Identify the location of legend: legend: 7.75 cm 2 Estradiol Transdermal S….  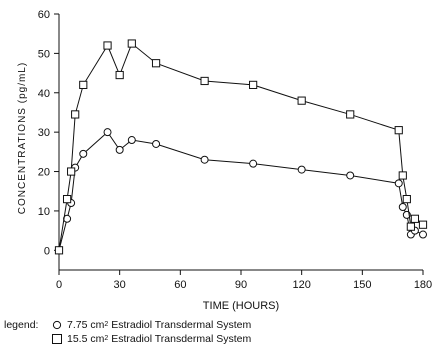
(127, 332).